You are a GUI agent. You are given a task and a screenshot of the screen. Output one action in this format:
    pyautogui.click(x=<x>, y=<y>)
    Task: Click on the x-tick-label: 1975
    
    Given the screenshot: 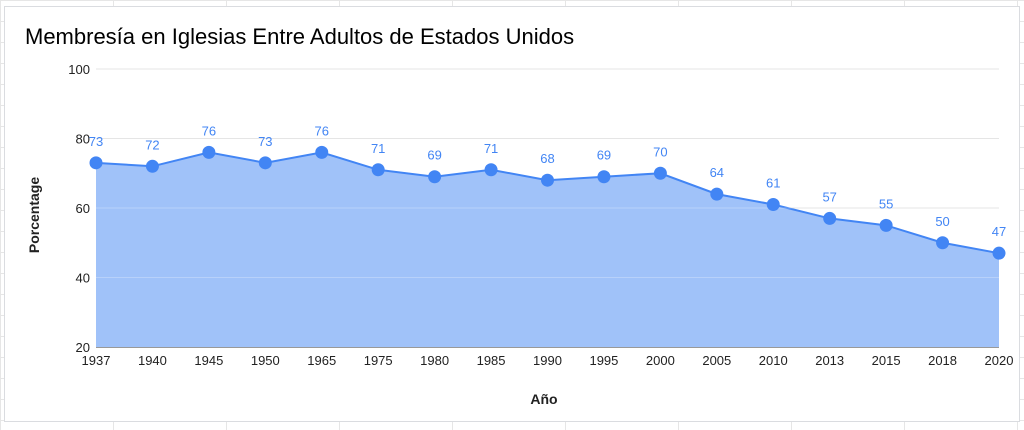 What is the action you would take?
    pyautogui.click(x=378, y=360)
    